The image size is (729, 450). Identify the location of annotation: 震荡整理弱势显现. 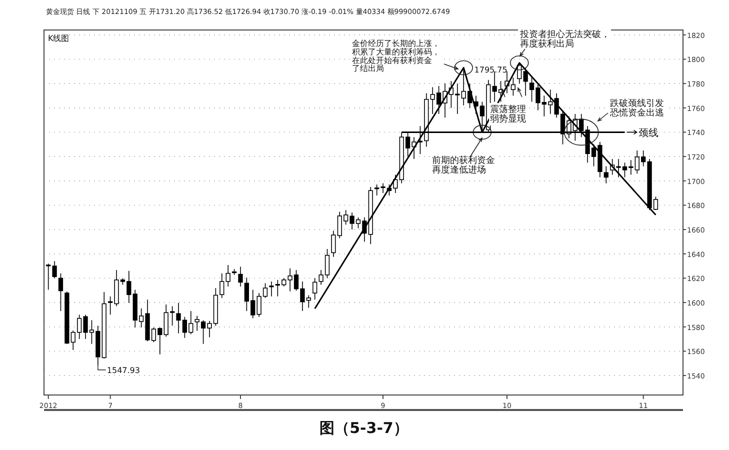
(508, 114).